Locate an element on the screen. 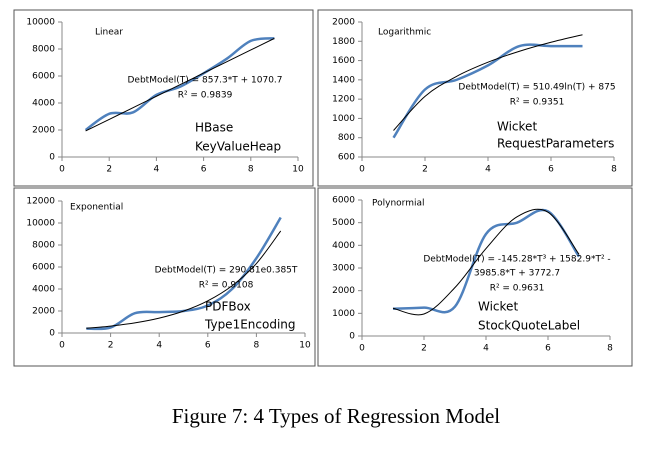 The width and height of the screenshot is (656, 461). annotation: DebtModel(T) = 857.3*T + 1070.7 is located at coordinates (204, 81).